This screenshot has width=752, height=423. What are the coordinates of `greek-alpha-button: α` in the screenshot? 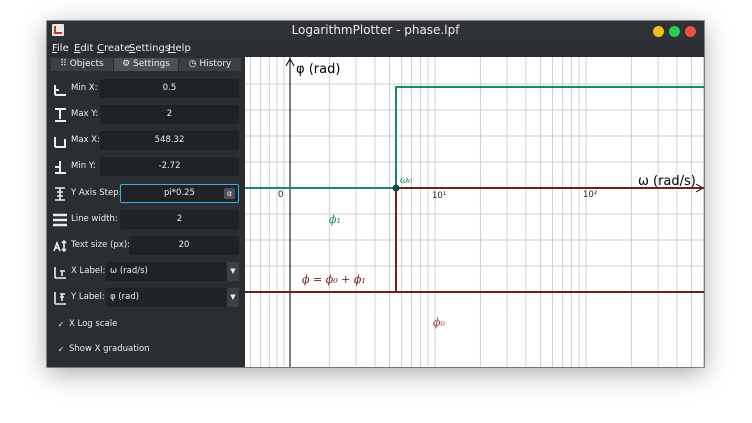 It's located at (229, 193).